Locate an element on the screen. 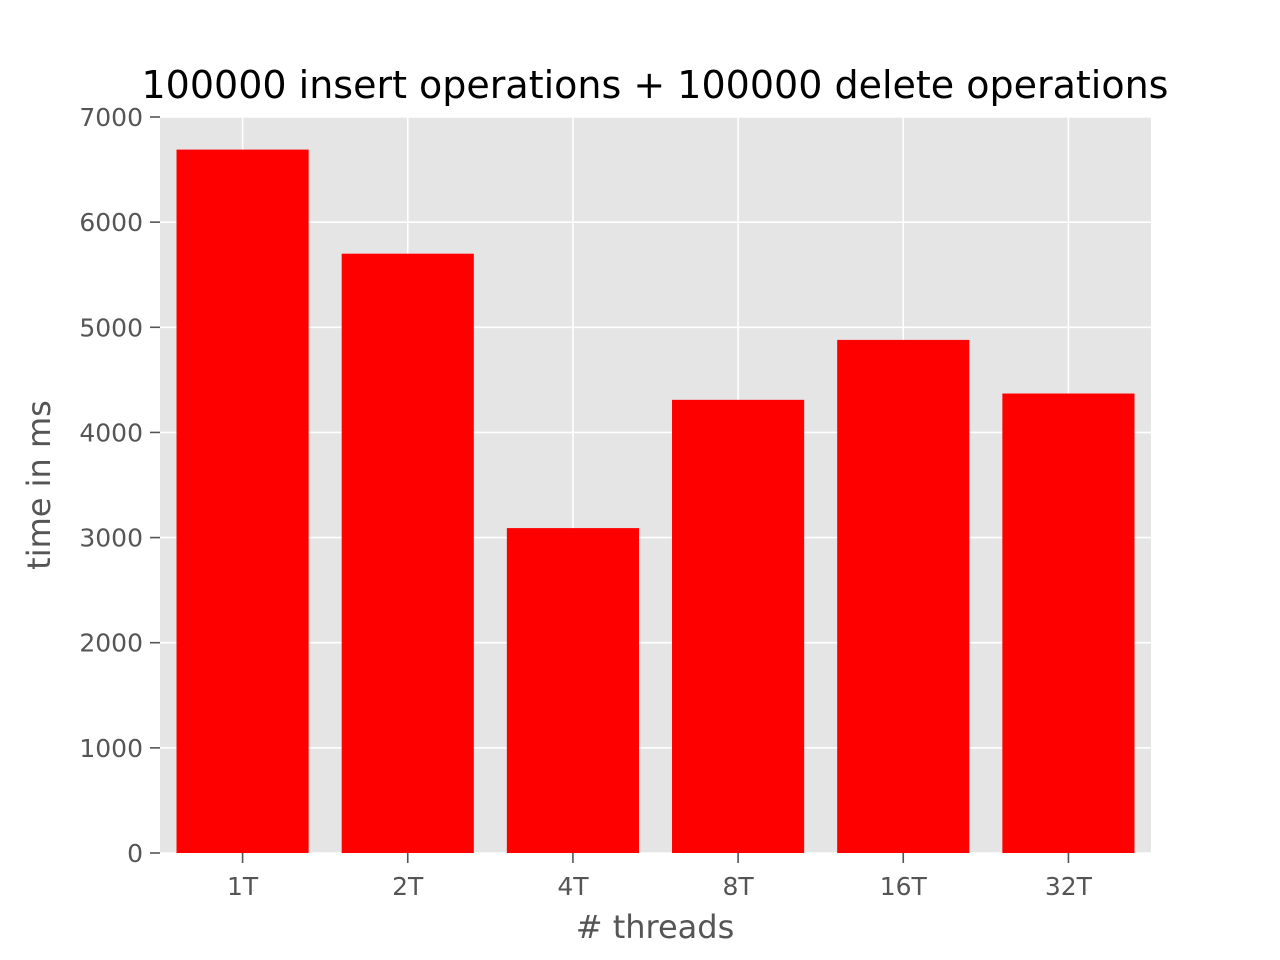 This screenshot has height=960, width=1280. bar-4t is located at coordinates (572, 690).